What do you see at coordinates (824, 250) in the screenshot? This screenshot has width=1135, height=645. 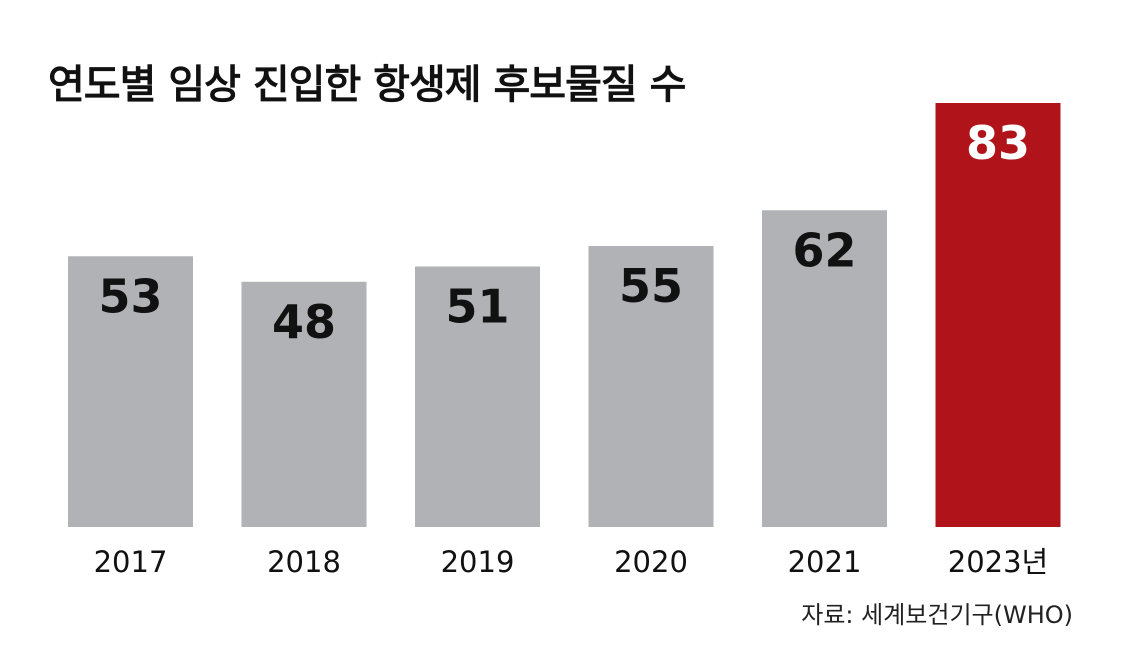 I see `value-label-2021: 62` at bounding box center [824, 250].